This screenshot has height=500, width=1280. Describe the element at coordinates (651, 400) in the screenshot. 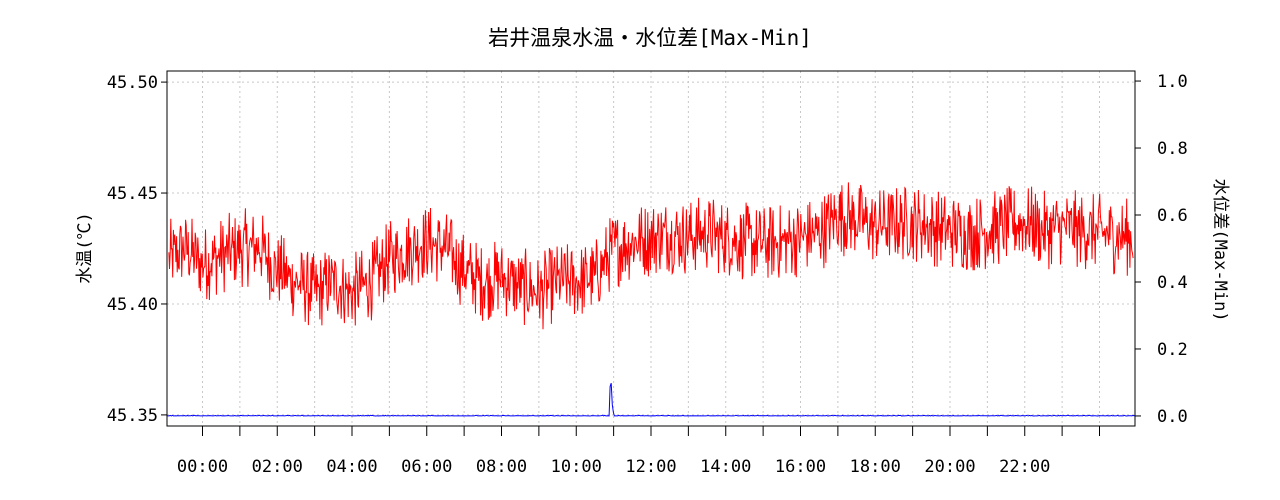

I see `series-line-right` at that location.